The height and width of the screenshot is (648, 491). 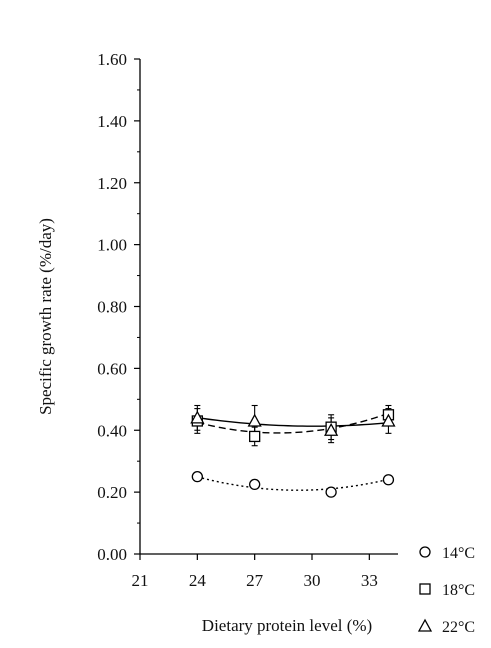 I want to click on y-tick-label: 0.40, so click(x=112, y=430).